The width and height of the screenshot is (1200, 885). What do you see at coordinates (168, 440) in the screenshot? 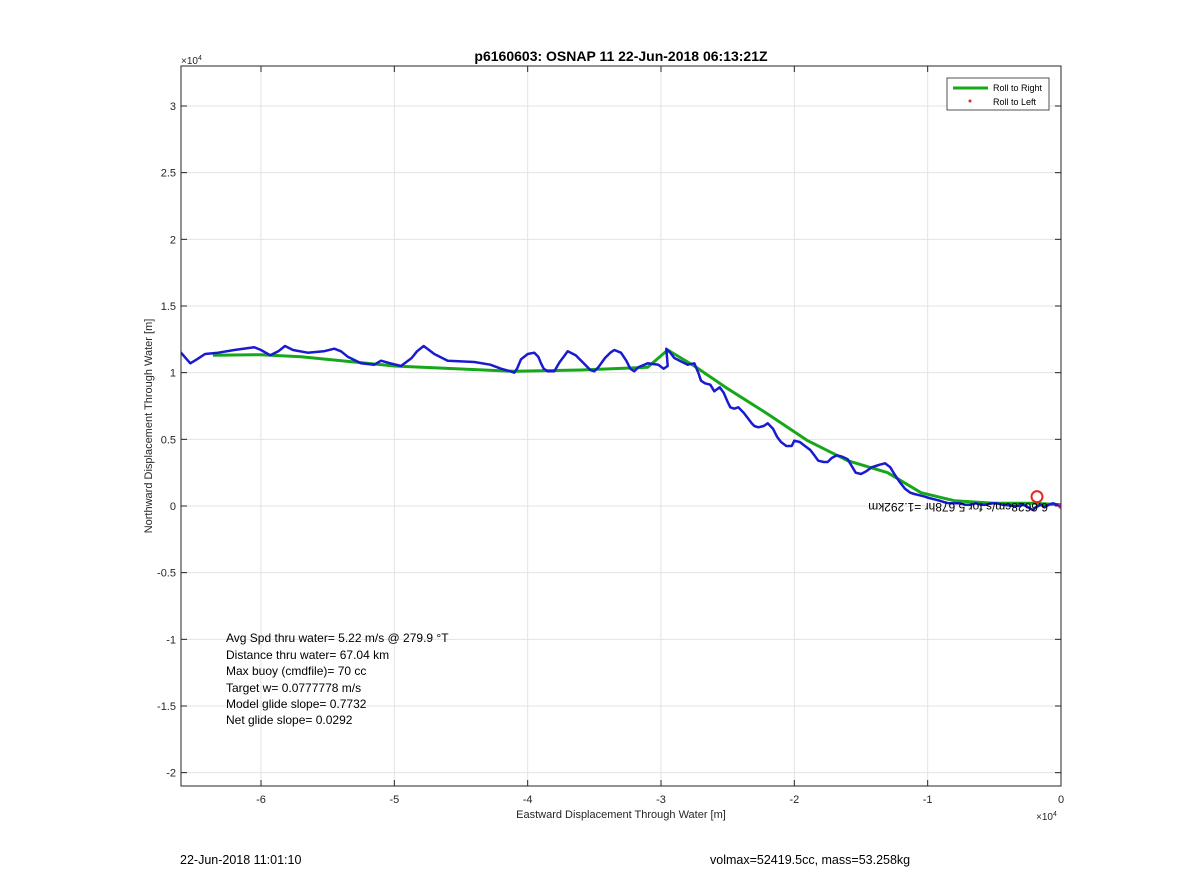
I see `y-tick-label: 0.5` at bounding box center [168, 440].